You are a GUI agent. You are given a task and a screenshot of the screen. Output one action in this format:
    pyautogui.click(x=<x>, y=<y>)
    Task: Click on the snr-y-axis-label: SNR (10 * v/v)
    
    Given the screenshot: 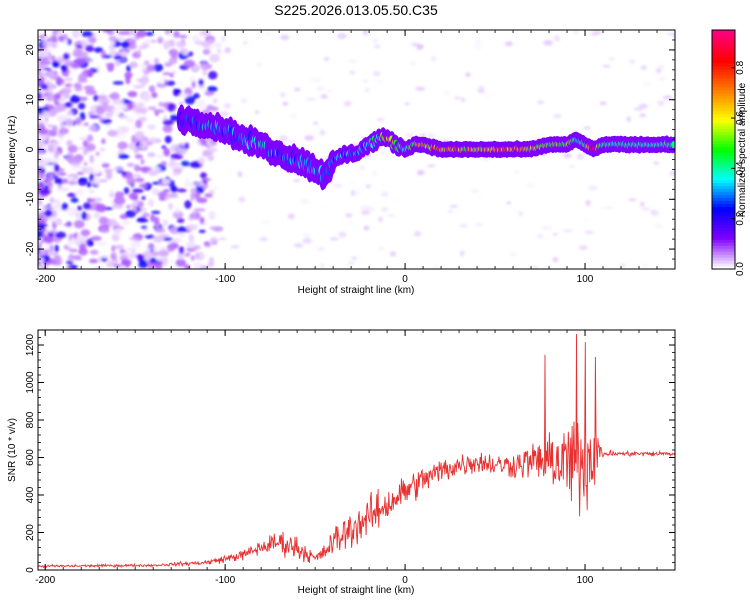 What is the action you would take?
    pyautogui.click(x=12, y=450)
    